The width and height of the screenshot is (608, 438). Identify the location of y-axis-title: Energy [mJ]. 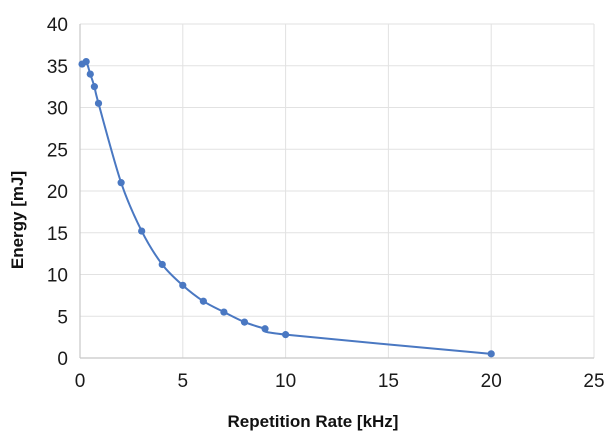
(17, 220).